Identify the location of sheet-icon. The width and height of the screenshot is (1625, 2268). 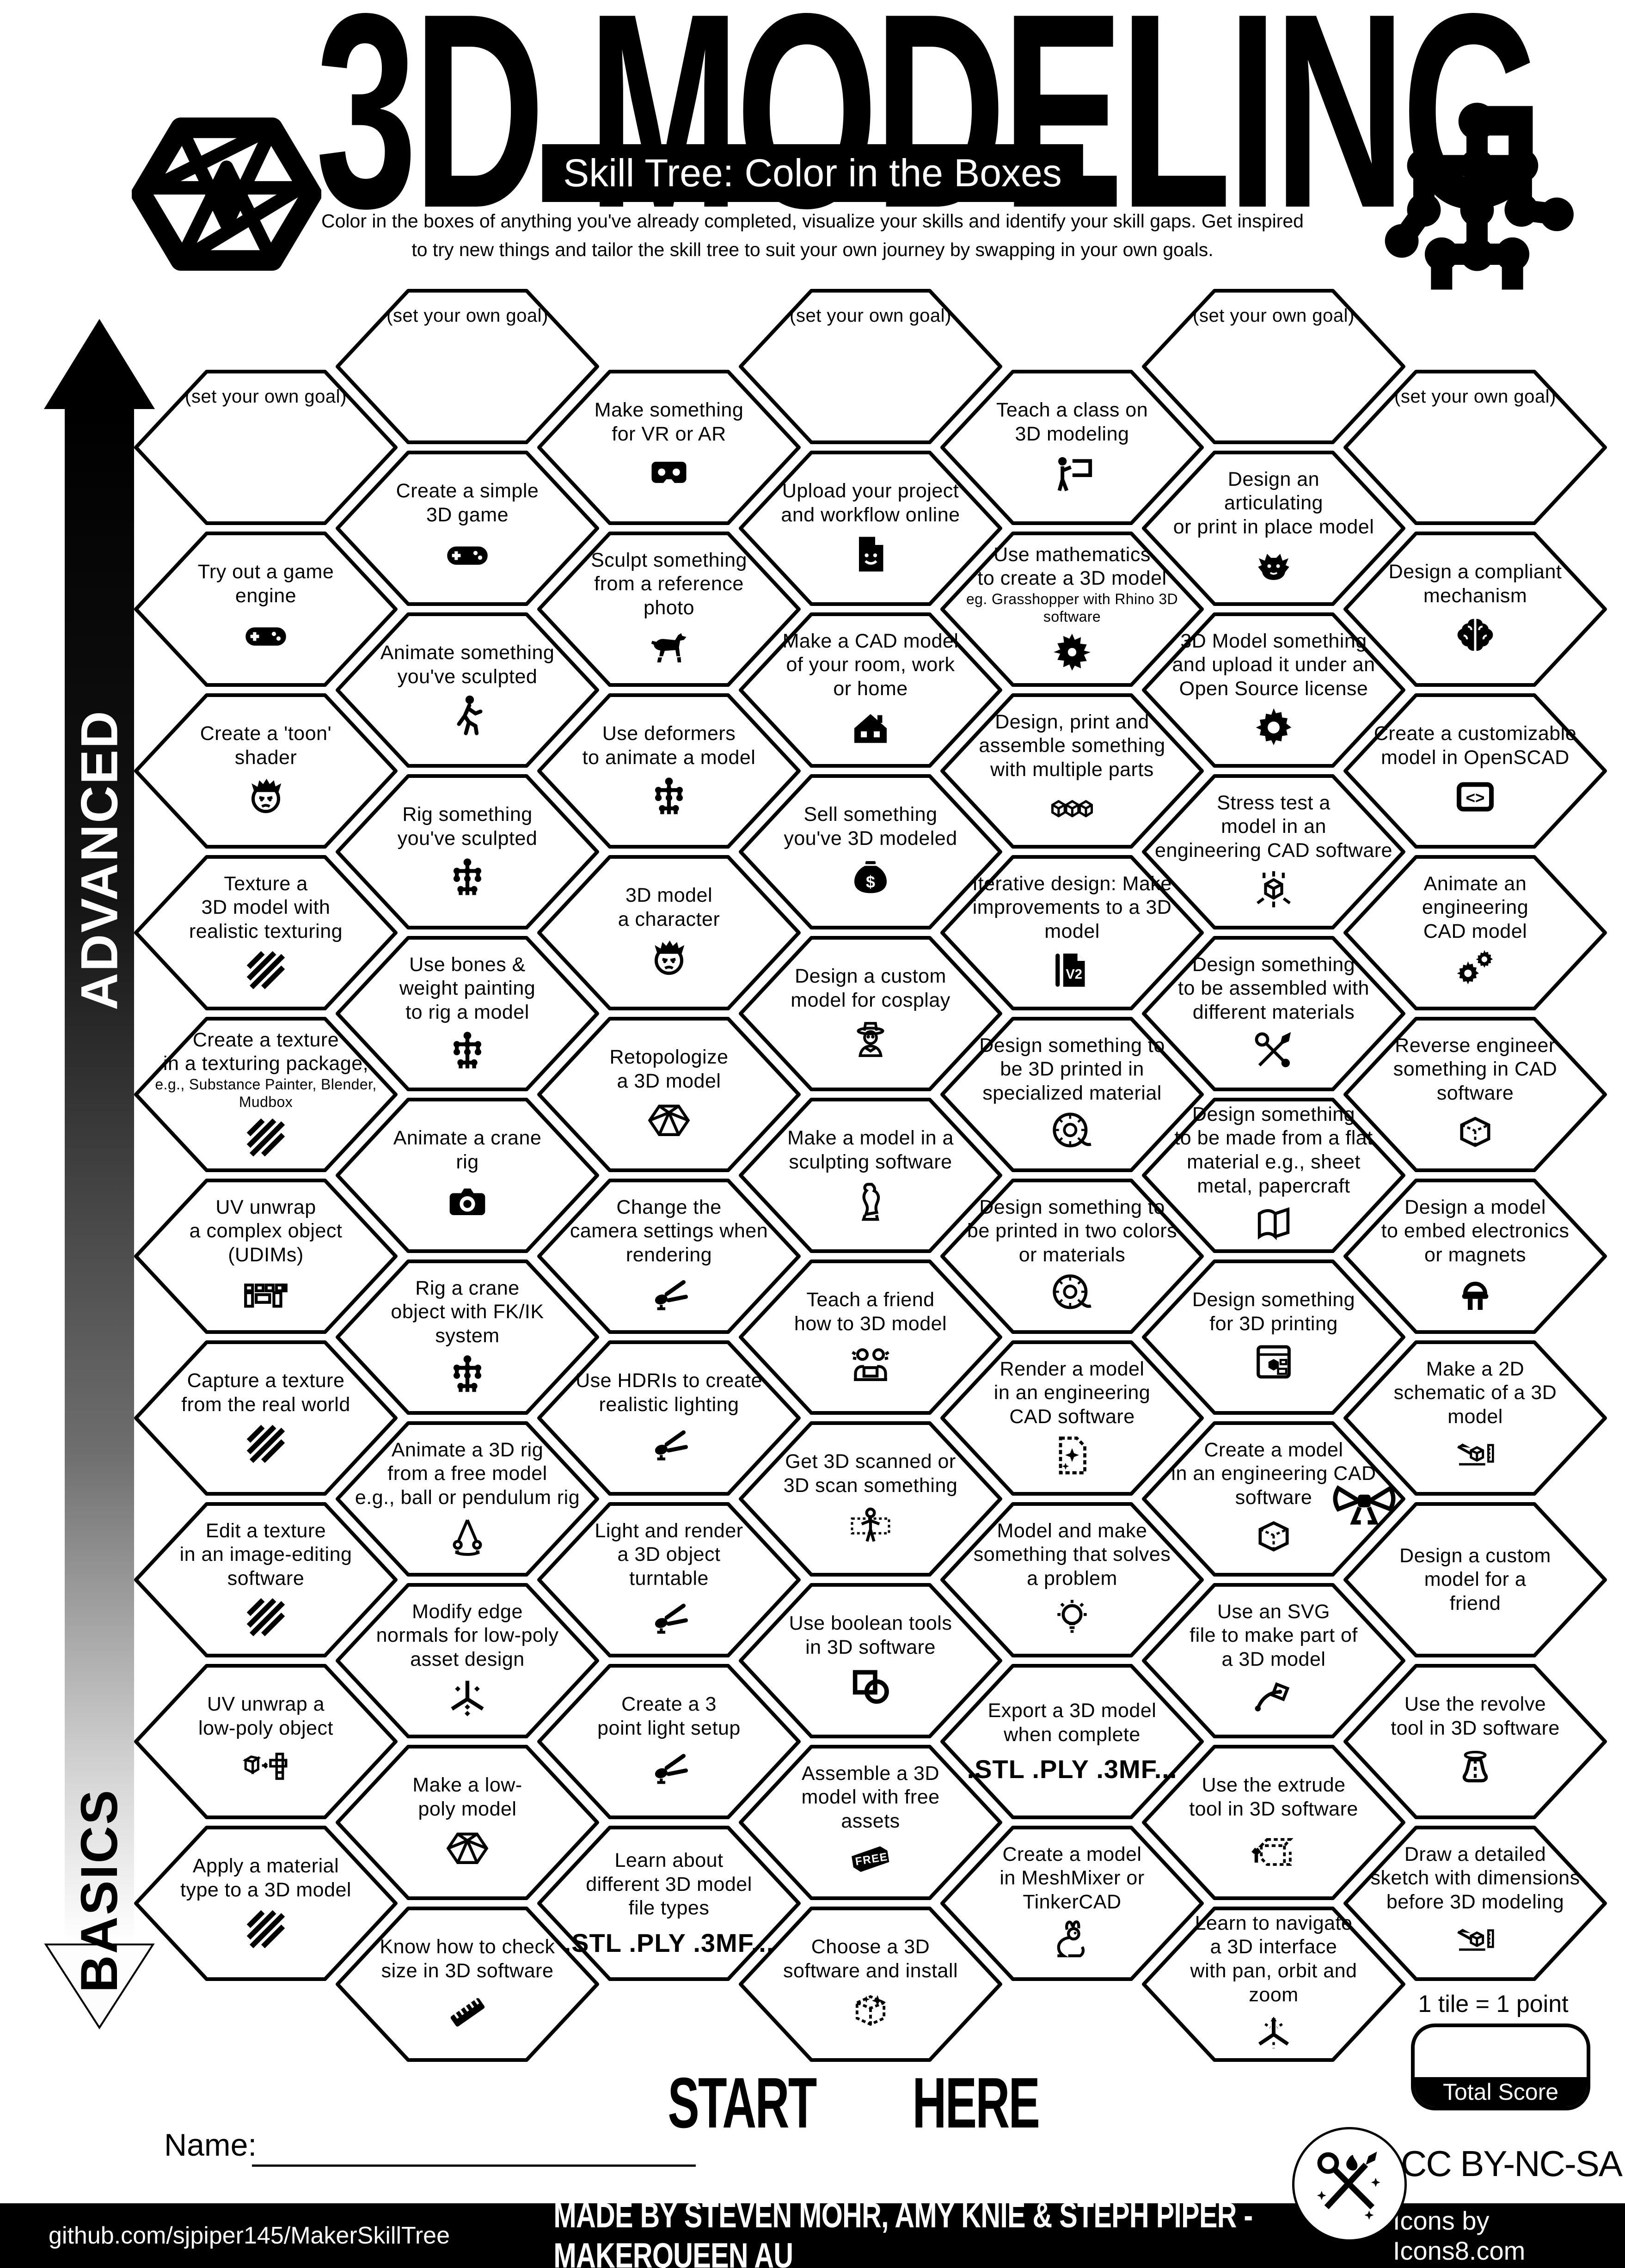
(1274, 1225).